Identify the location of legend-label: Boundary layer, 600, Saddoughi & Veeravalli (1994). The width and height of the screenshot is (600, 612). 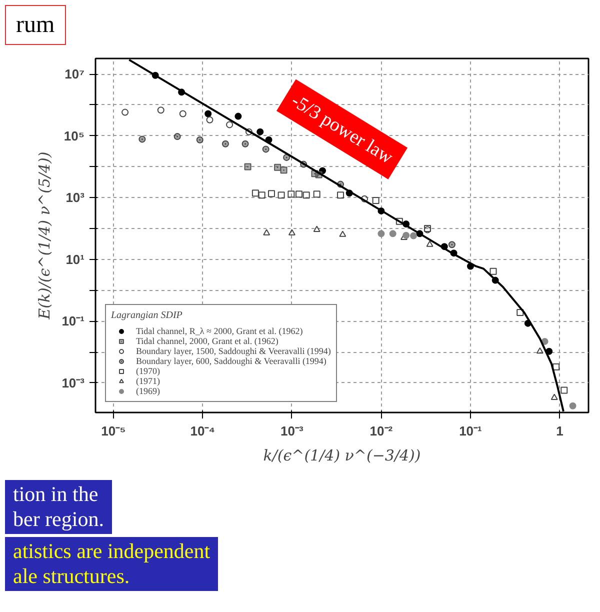
(231, 361).